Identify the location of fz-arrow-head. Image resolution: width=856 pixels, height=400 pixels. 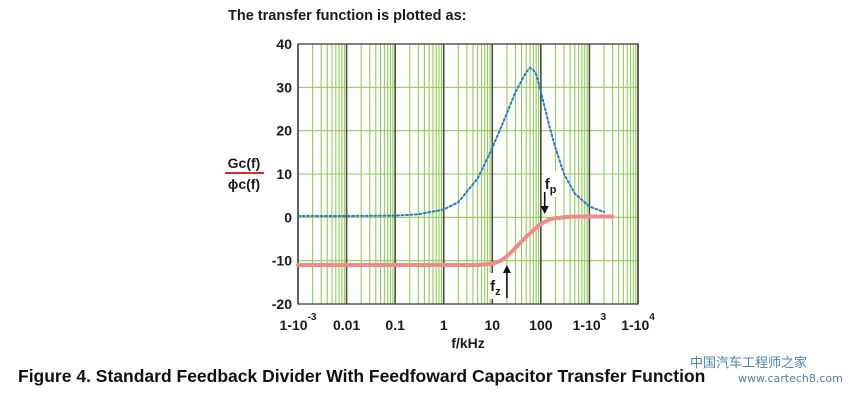
(506, 269).